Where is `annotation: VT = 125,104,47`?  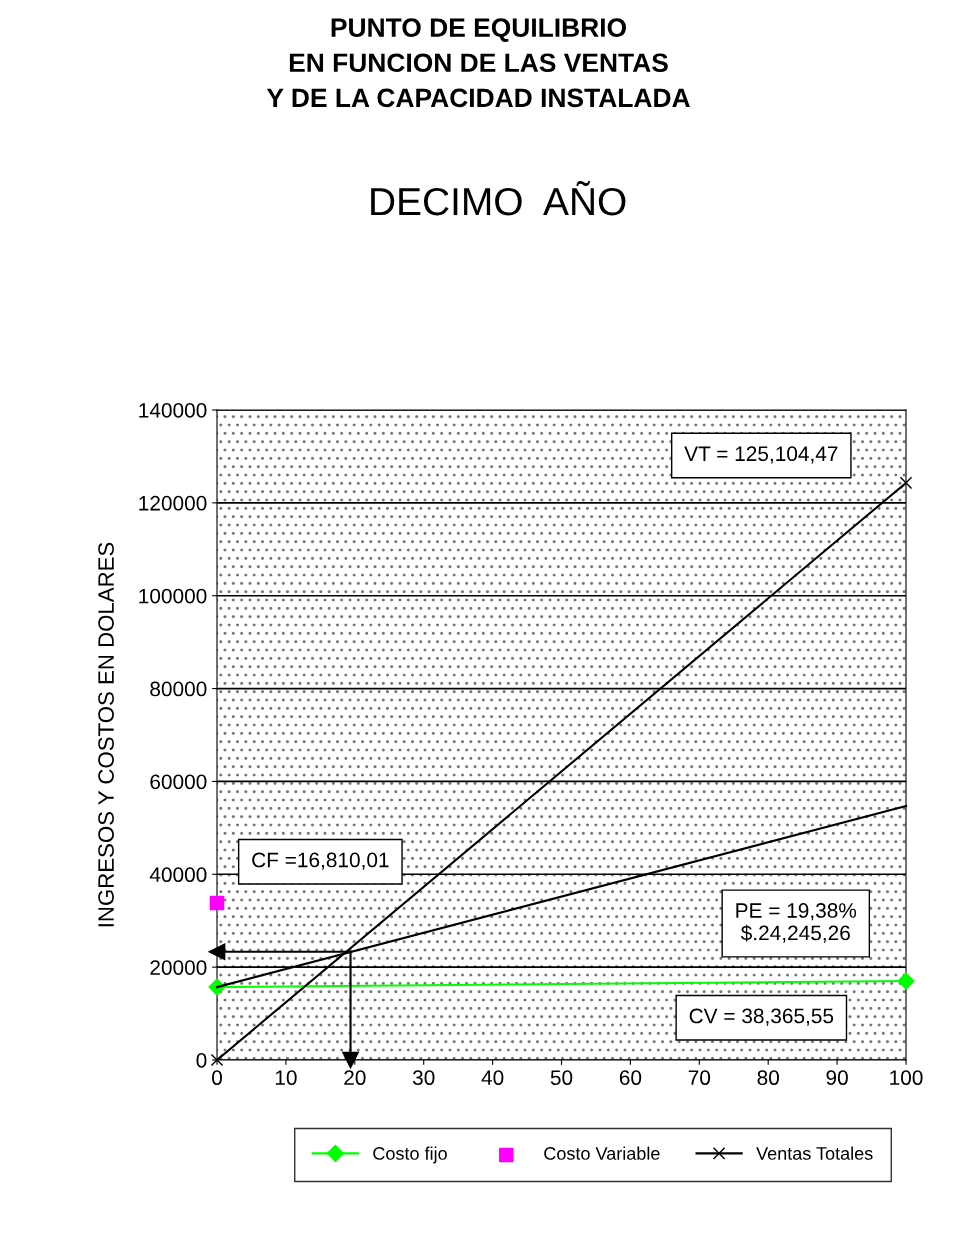 annotation: VT = 125,104,47 is located at coordinates (761, 455).